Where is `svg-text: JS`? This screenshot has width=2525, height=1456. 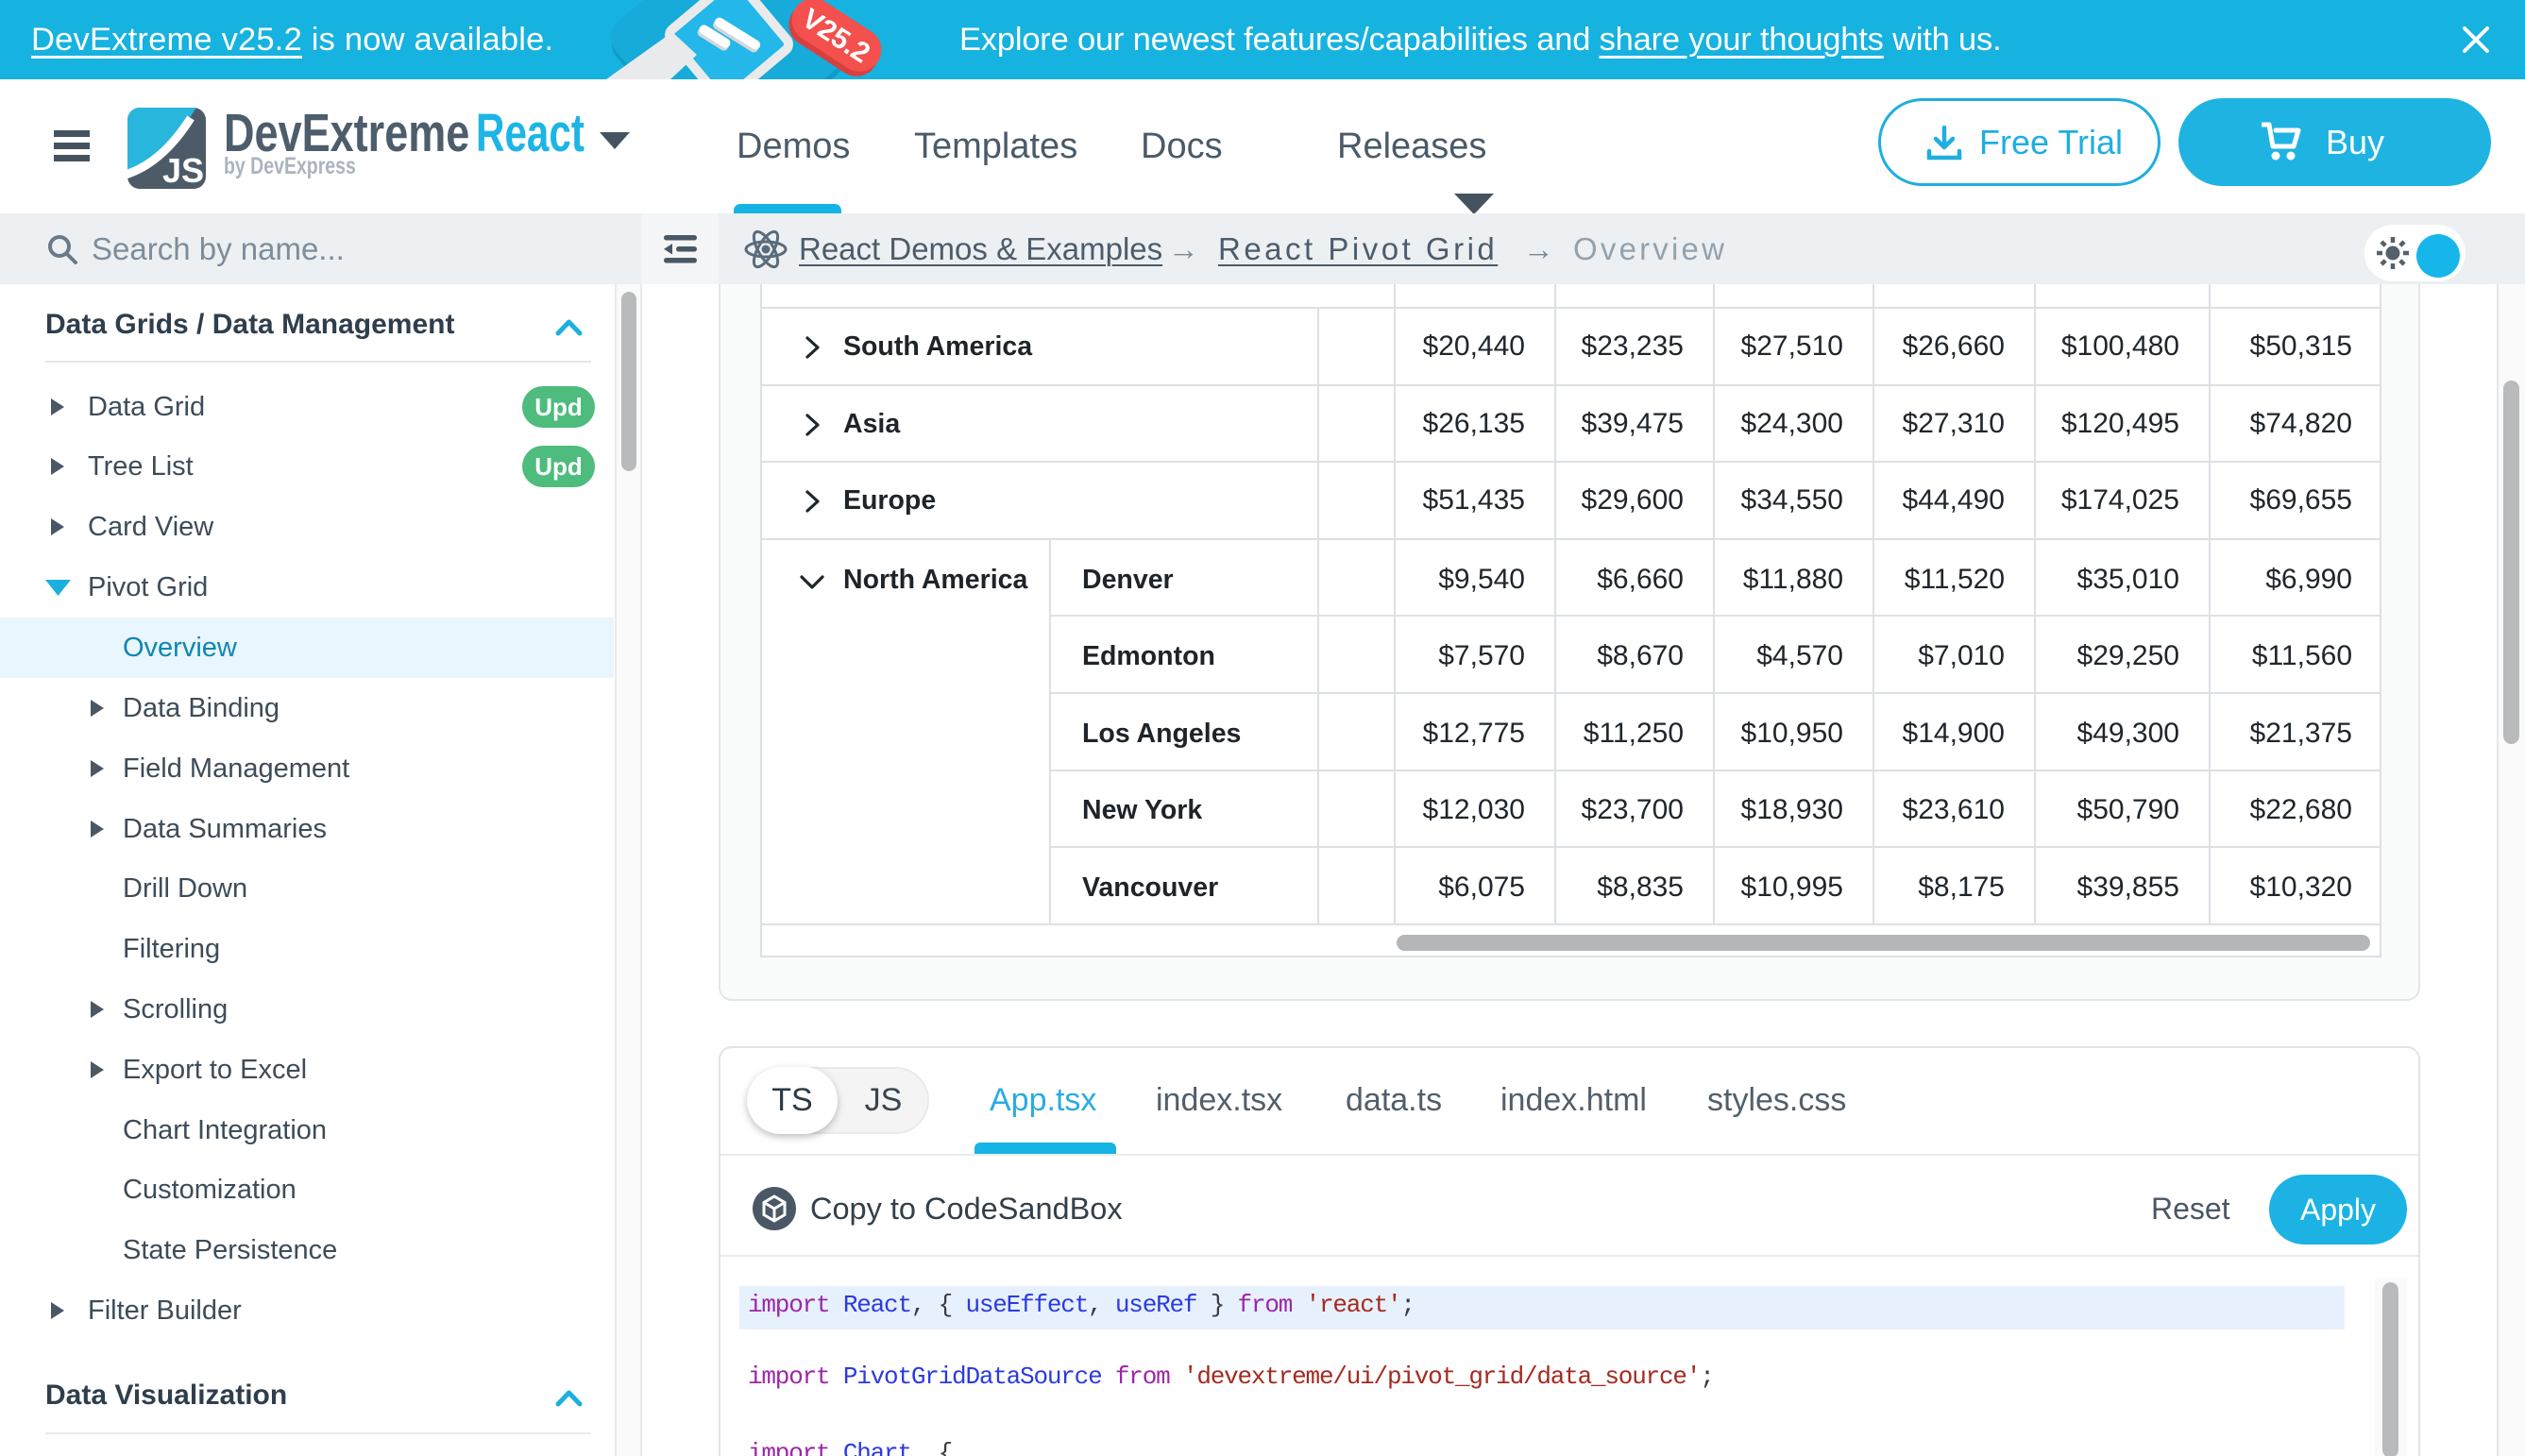 svg-text: JS is located at coordinates (183, 170).